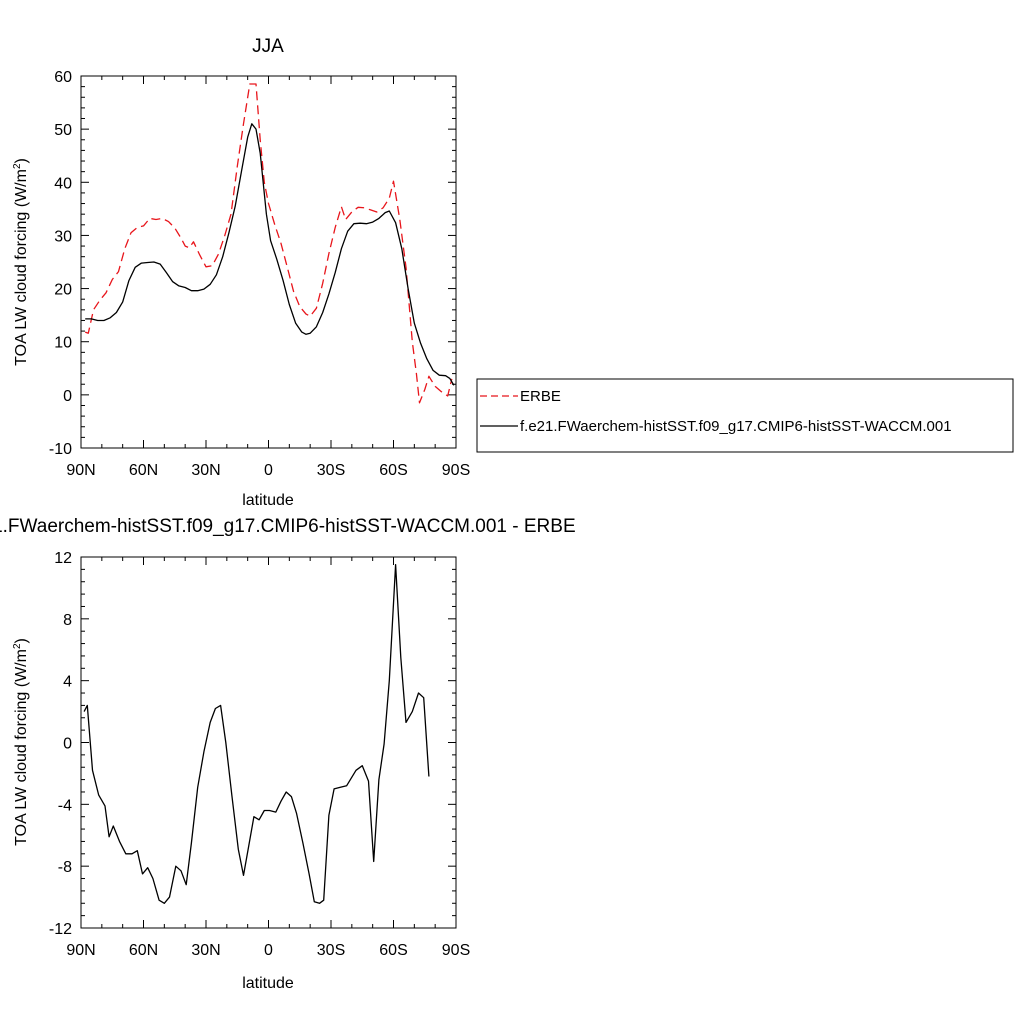  What do you see at coordinates (268, 46) in the screenshot?
I see `top-chart-title: JJA` at bounding box center [268, 46].